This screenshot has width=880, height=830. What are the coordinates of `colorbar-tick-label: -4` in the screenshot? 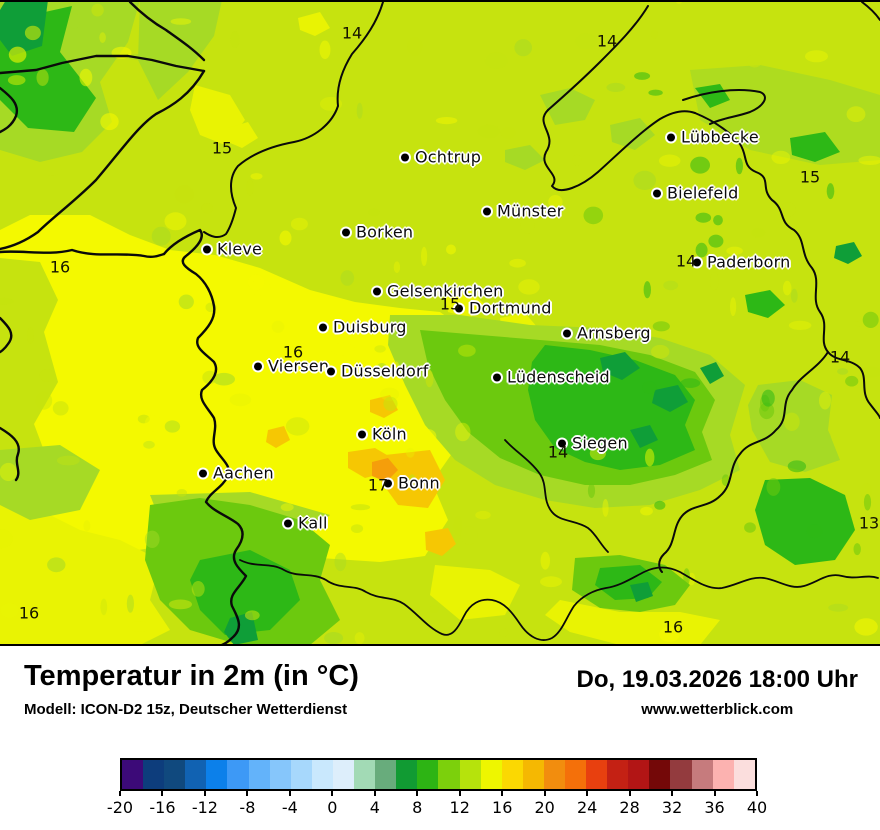 It's located at (289, 807).